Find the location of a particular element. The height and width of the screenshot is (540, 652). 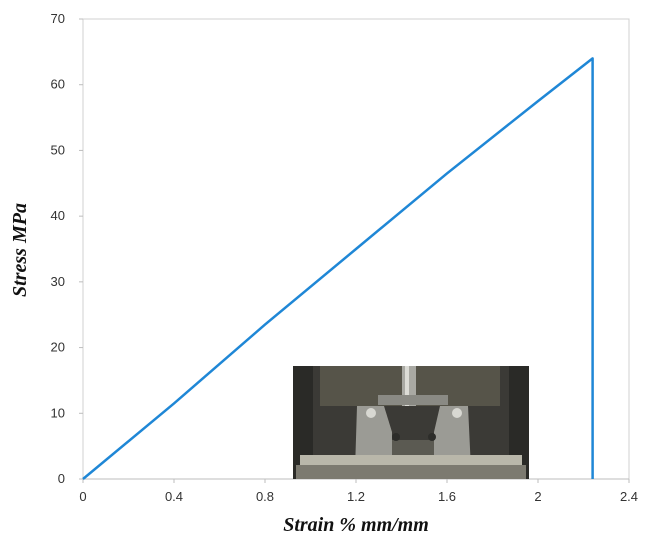

x-axis-title: Strain % mm/mm is located at coordinates (356, 525).